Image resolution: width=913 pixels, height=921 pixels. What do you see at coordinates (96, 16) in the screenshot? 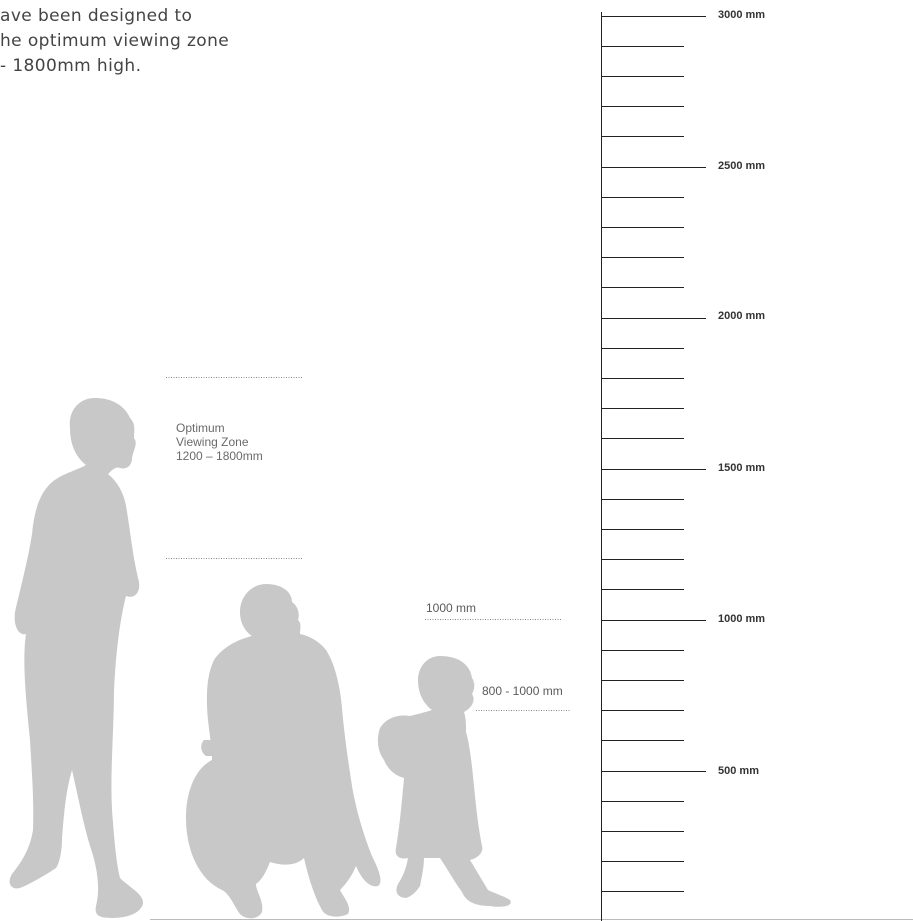
I see `intro-line-1: ave been designed to` at bounding box center [96, 16].